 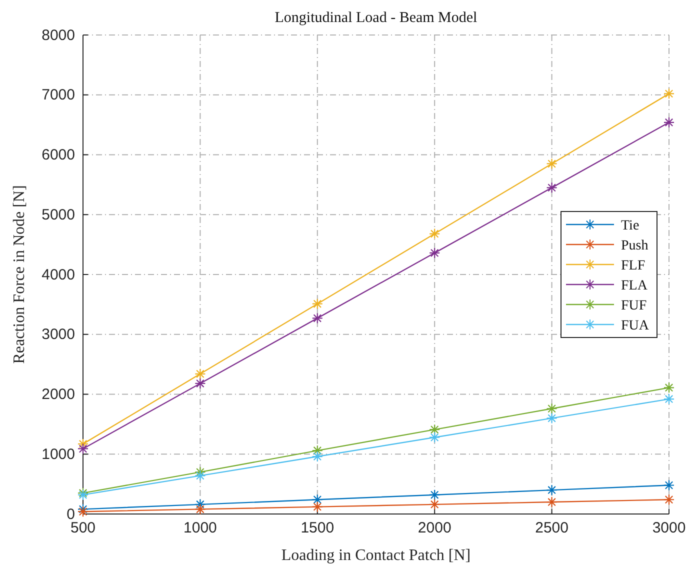 I want to click on legend-label: Tie, so click(x=630, y=226).